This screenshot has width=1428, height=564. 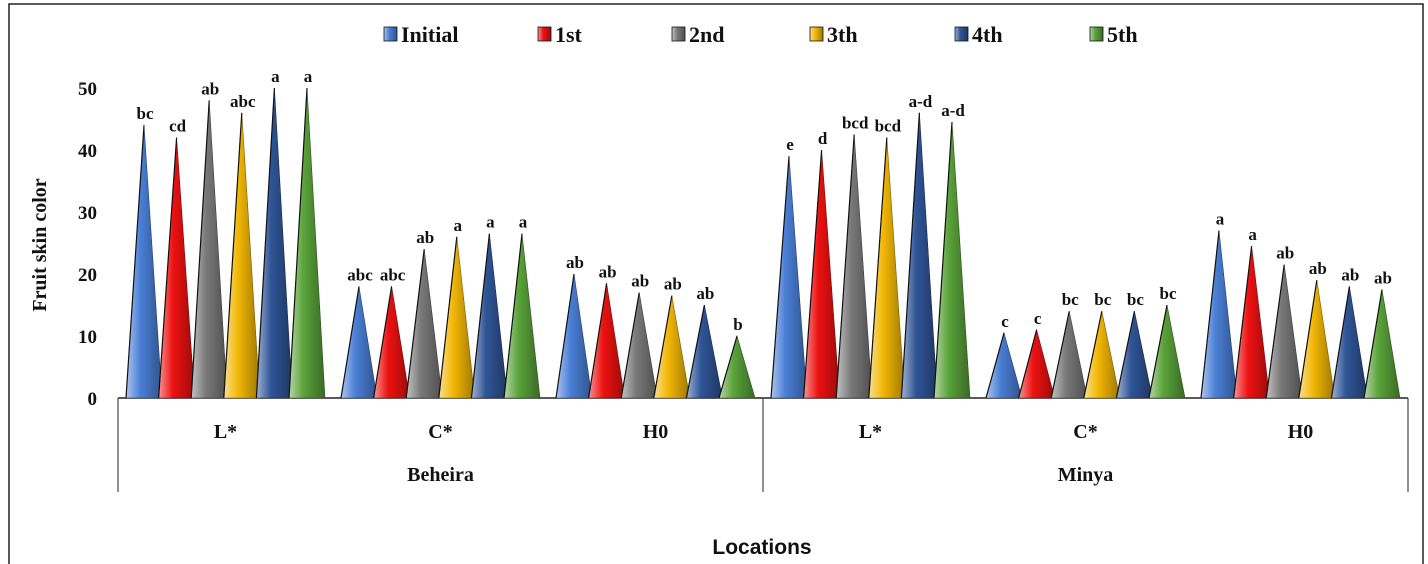 I want to click on x-axis-title: Locations, so click(x=761, y=547).